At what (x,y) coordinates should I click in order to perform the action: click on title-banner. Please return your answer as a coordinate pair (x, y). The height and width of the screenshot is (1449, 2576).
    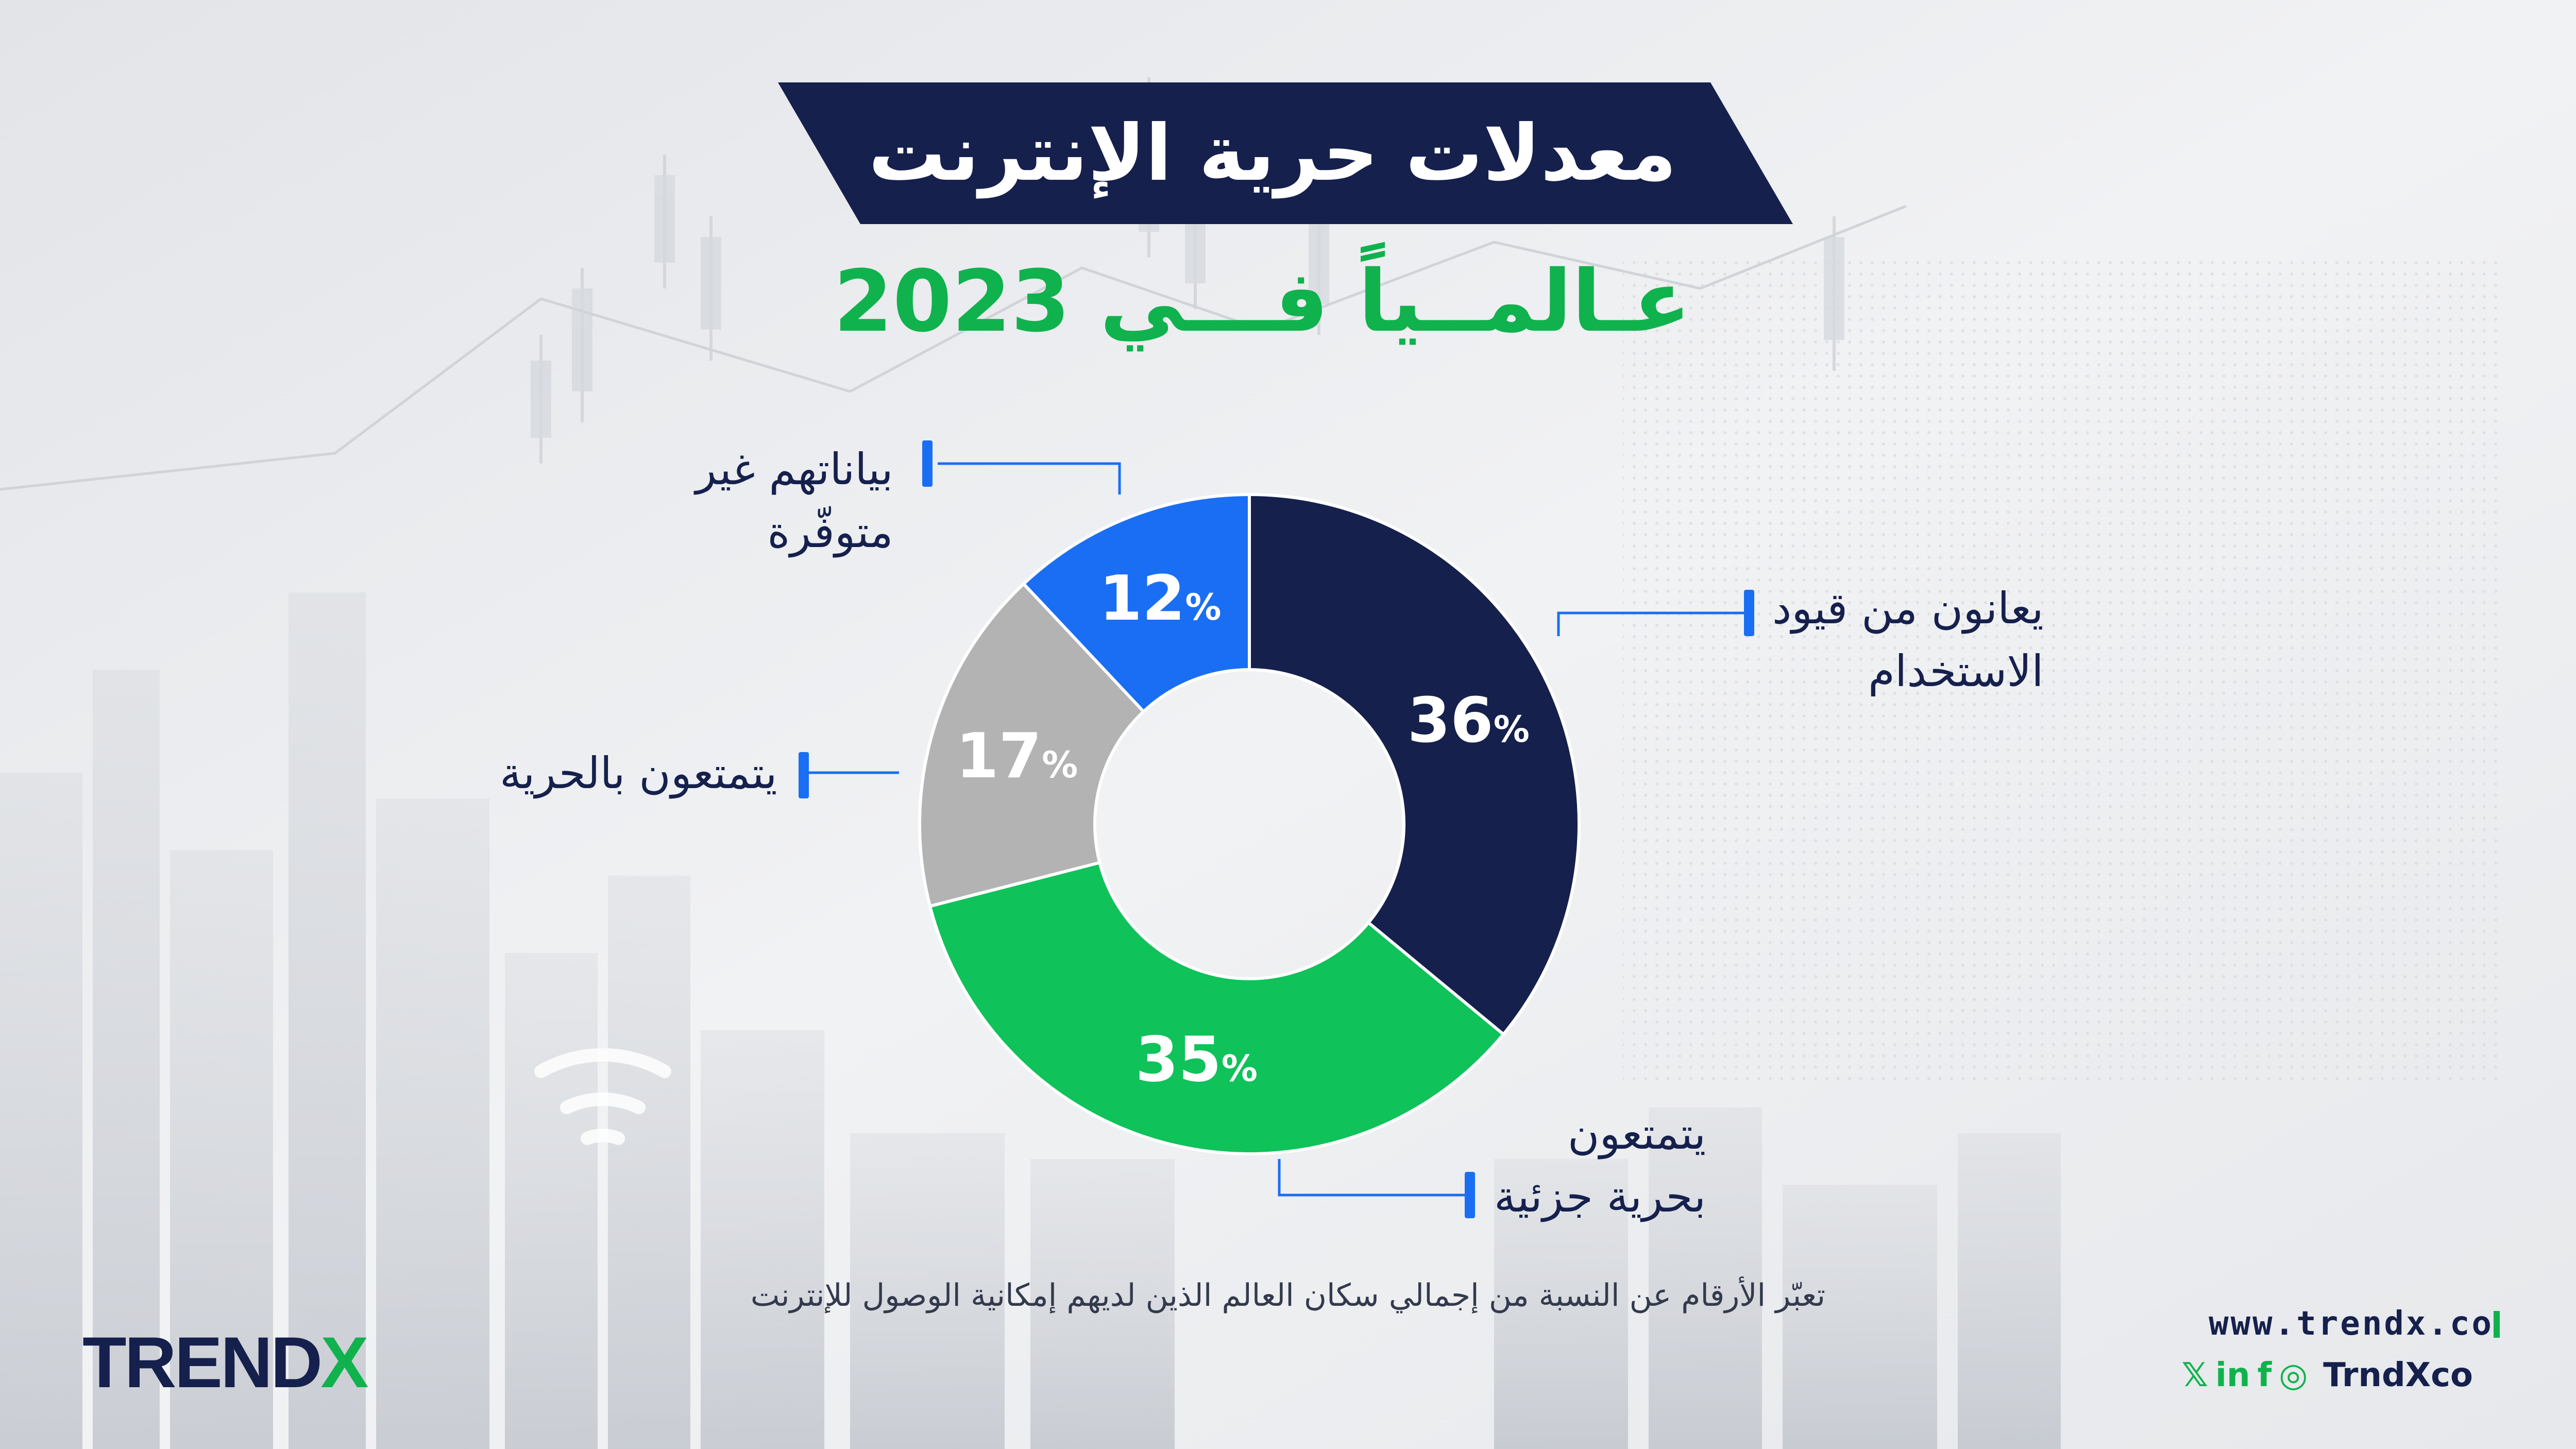
    Looking at the image, I should click on (1285, 153).